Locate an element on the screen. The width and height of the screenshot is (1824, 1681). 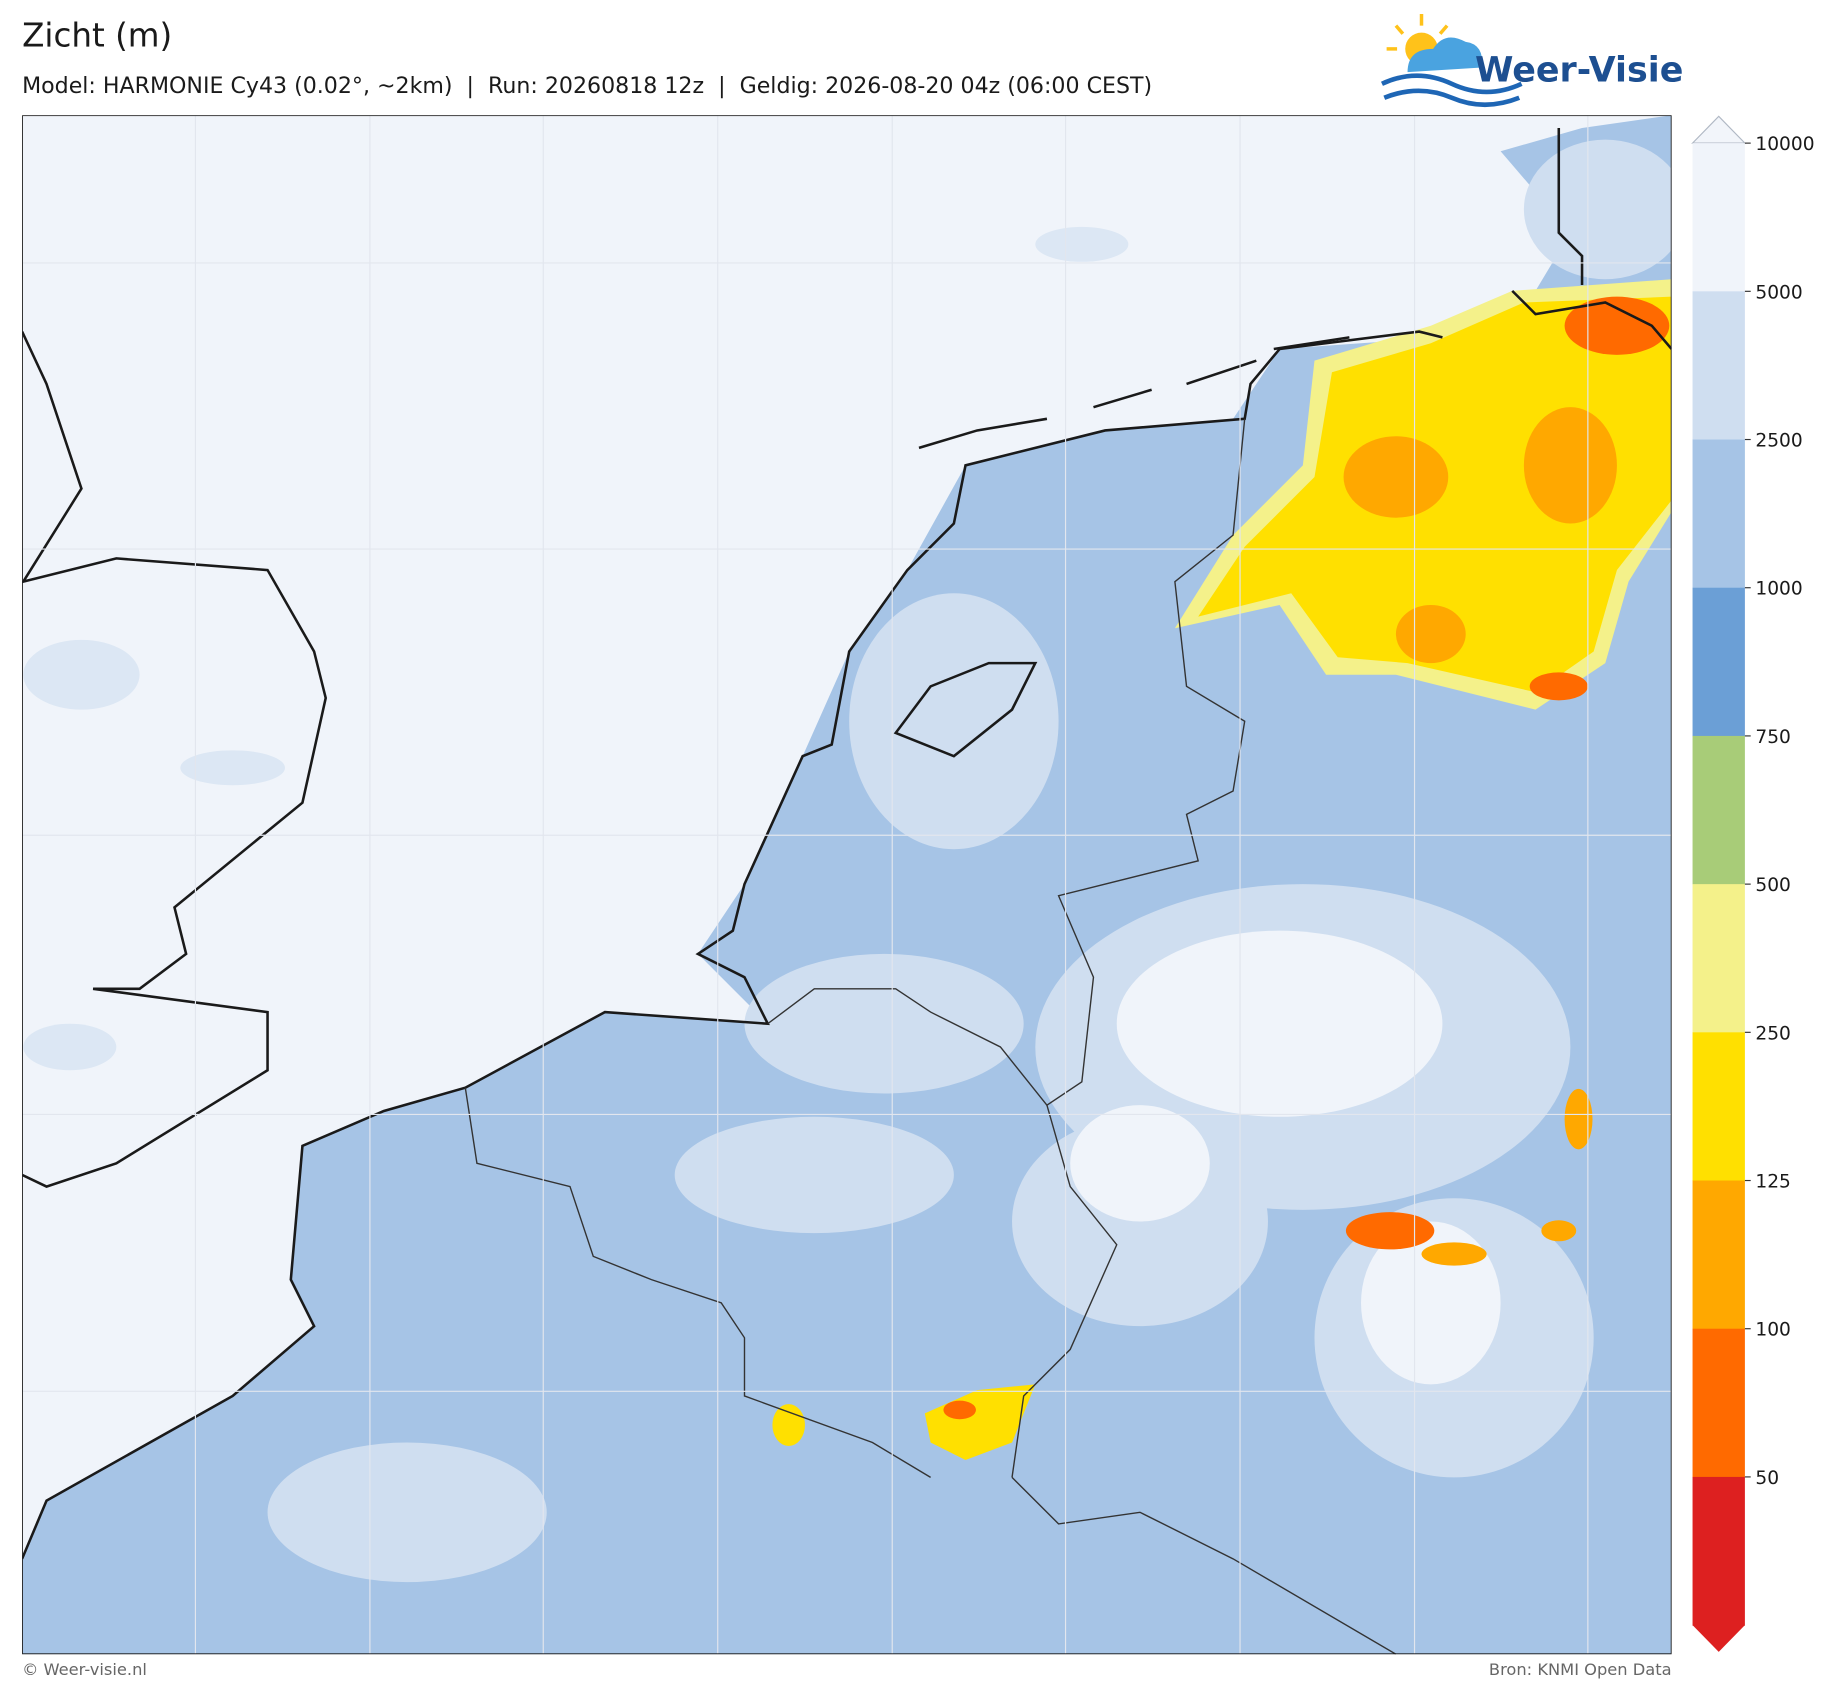
fog-south is located at coordinates (1182, 1274).